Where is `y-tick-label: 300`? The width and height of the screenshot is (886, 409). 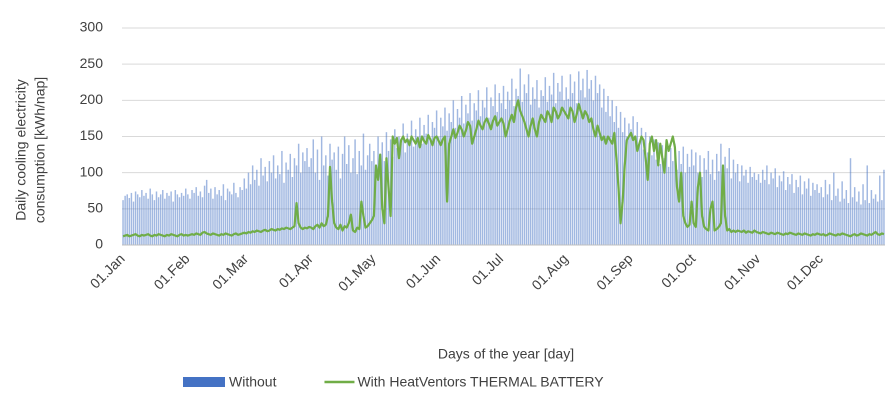 y-tick-label: 300 is located at coordinates (92, 27).